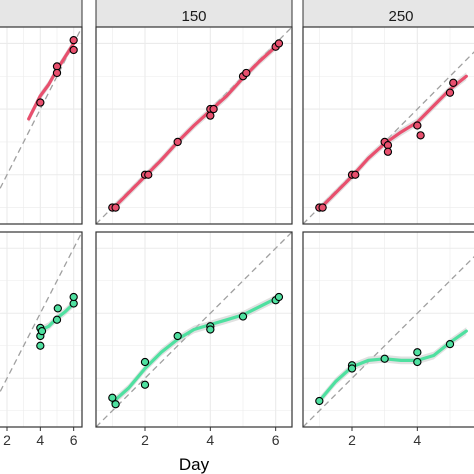 The width and height of the screenshot is (474, 474). I want to click on facet-strip-label: 250, so click(400, 16).